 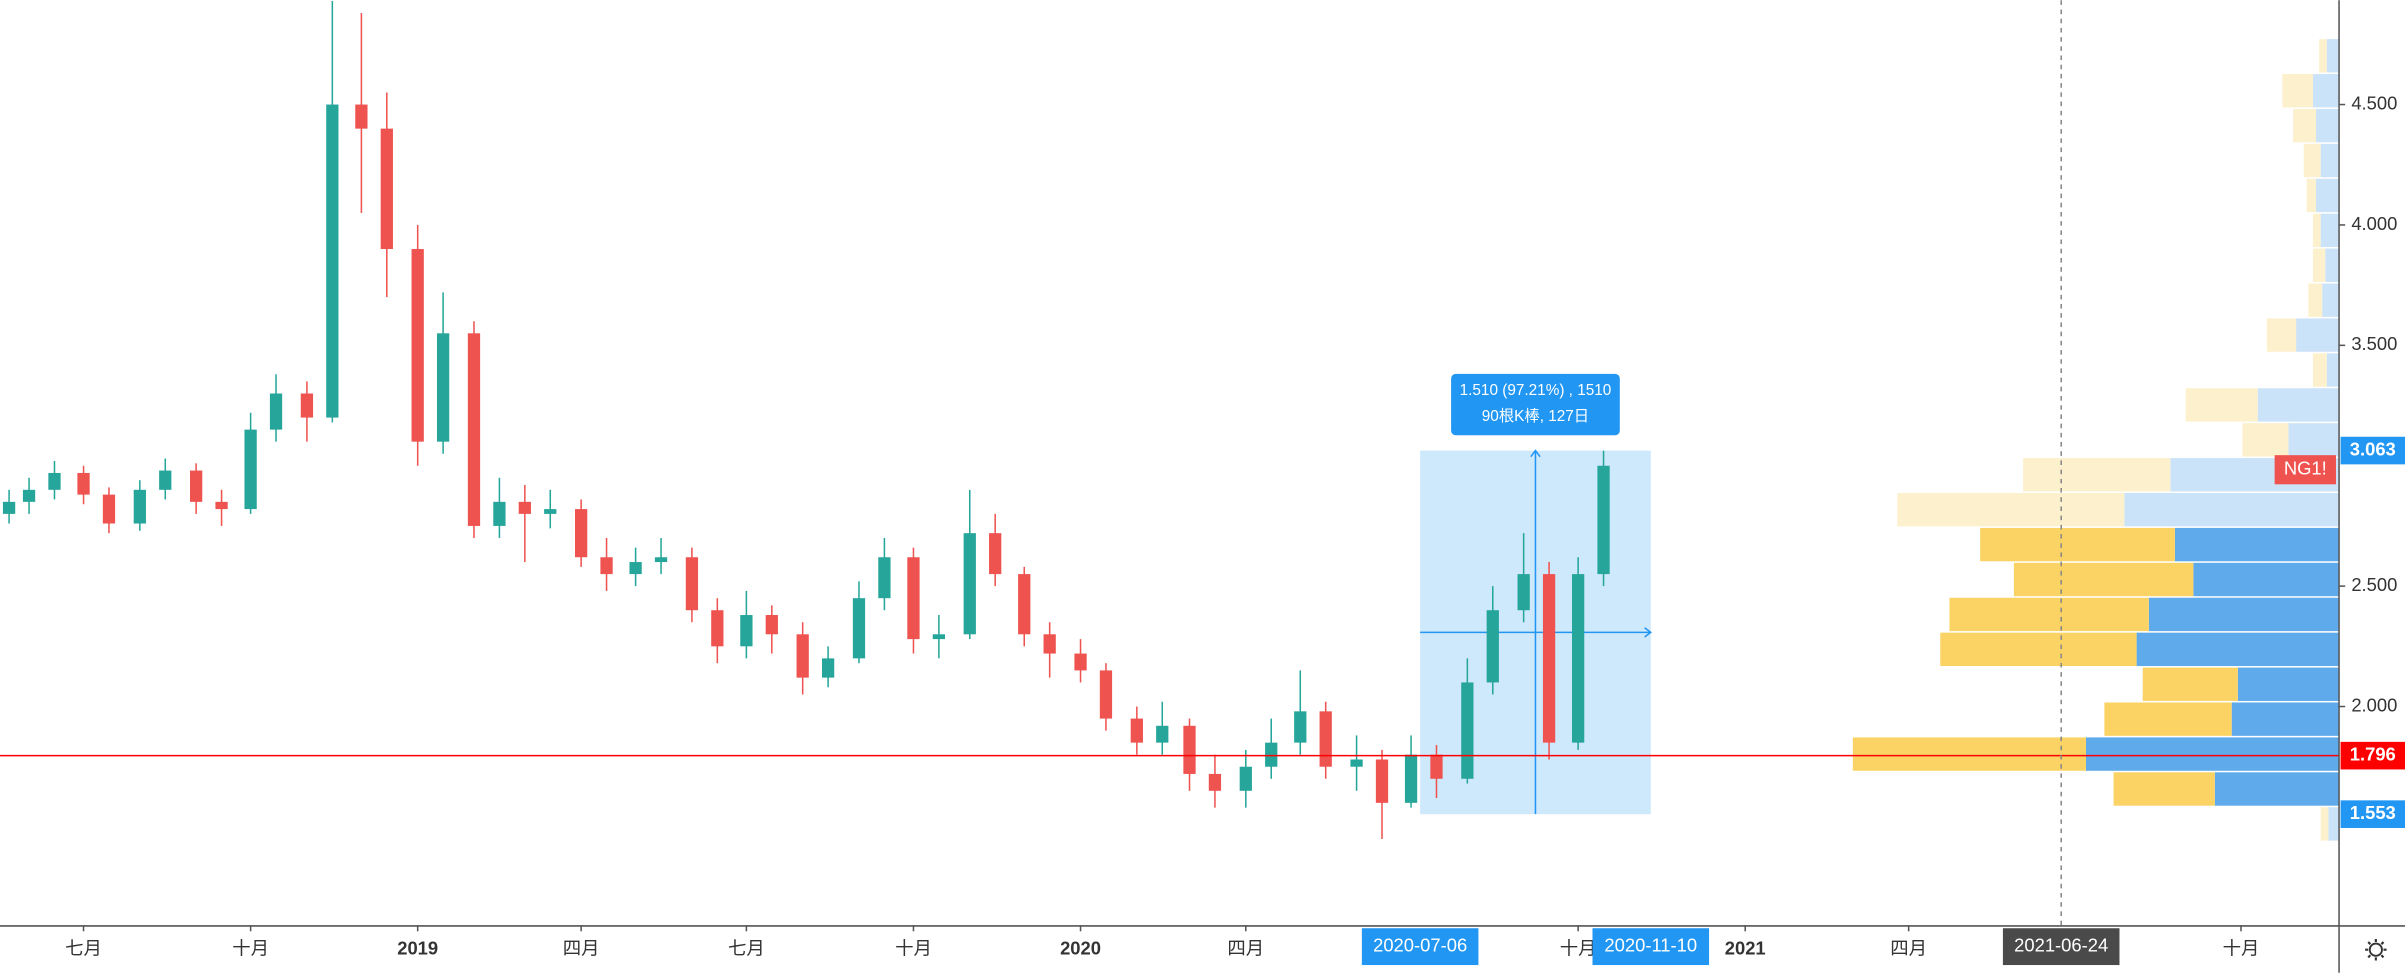 I want to click on settings-button, so click(x=2376, y=949).